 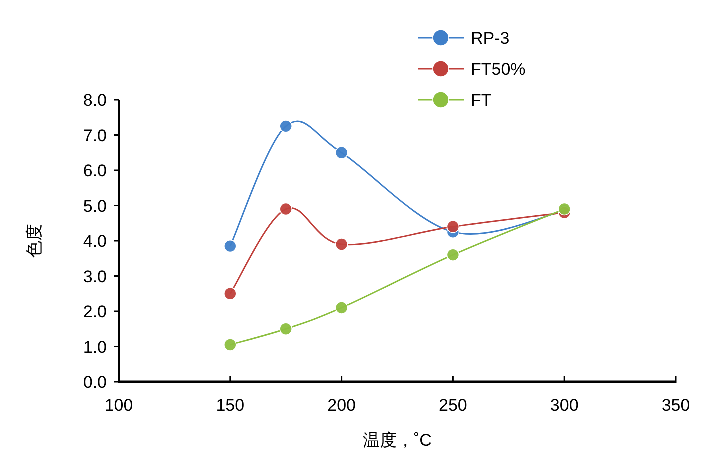 I want to click on y-tick-label: 5.0, so click(x=95, y=206).